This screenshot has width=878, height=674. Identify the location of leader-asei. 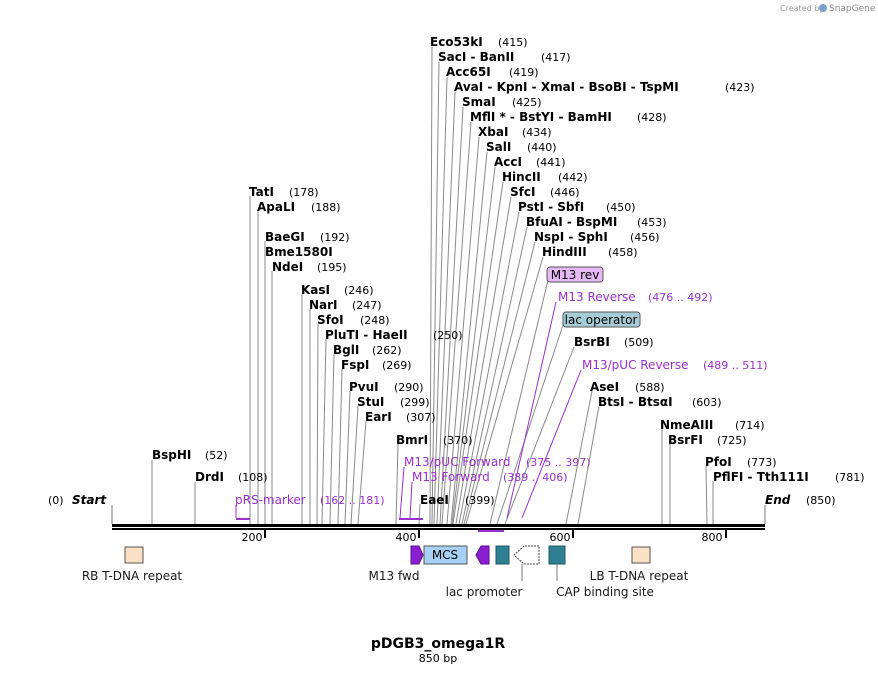
(579, 457).